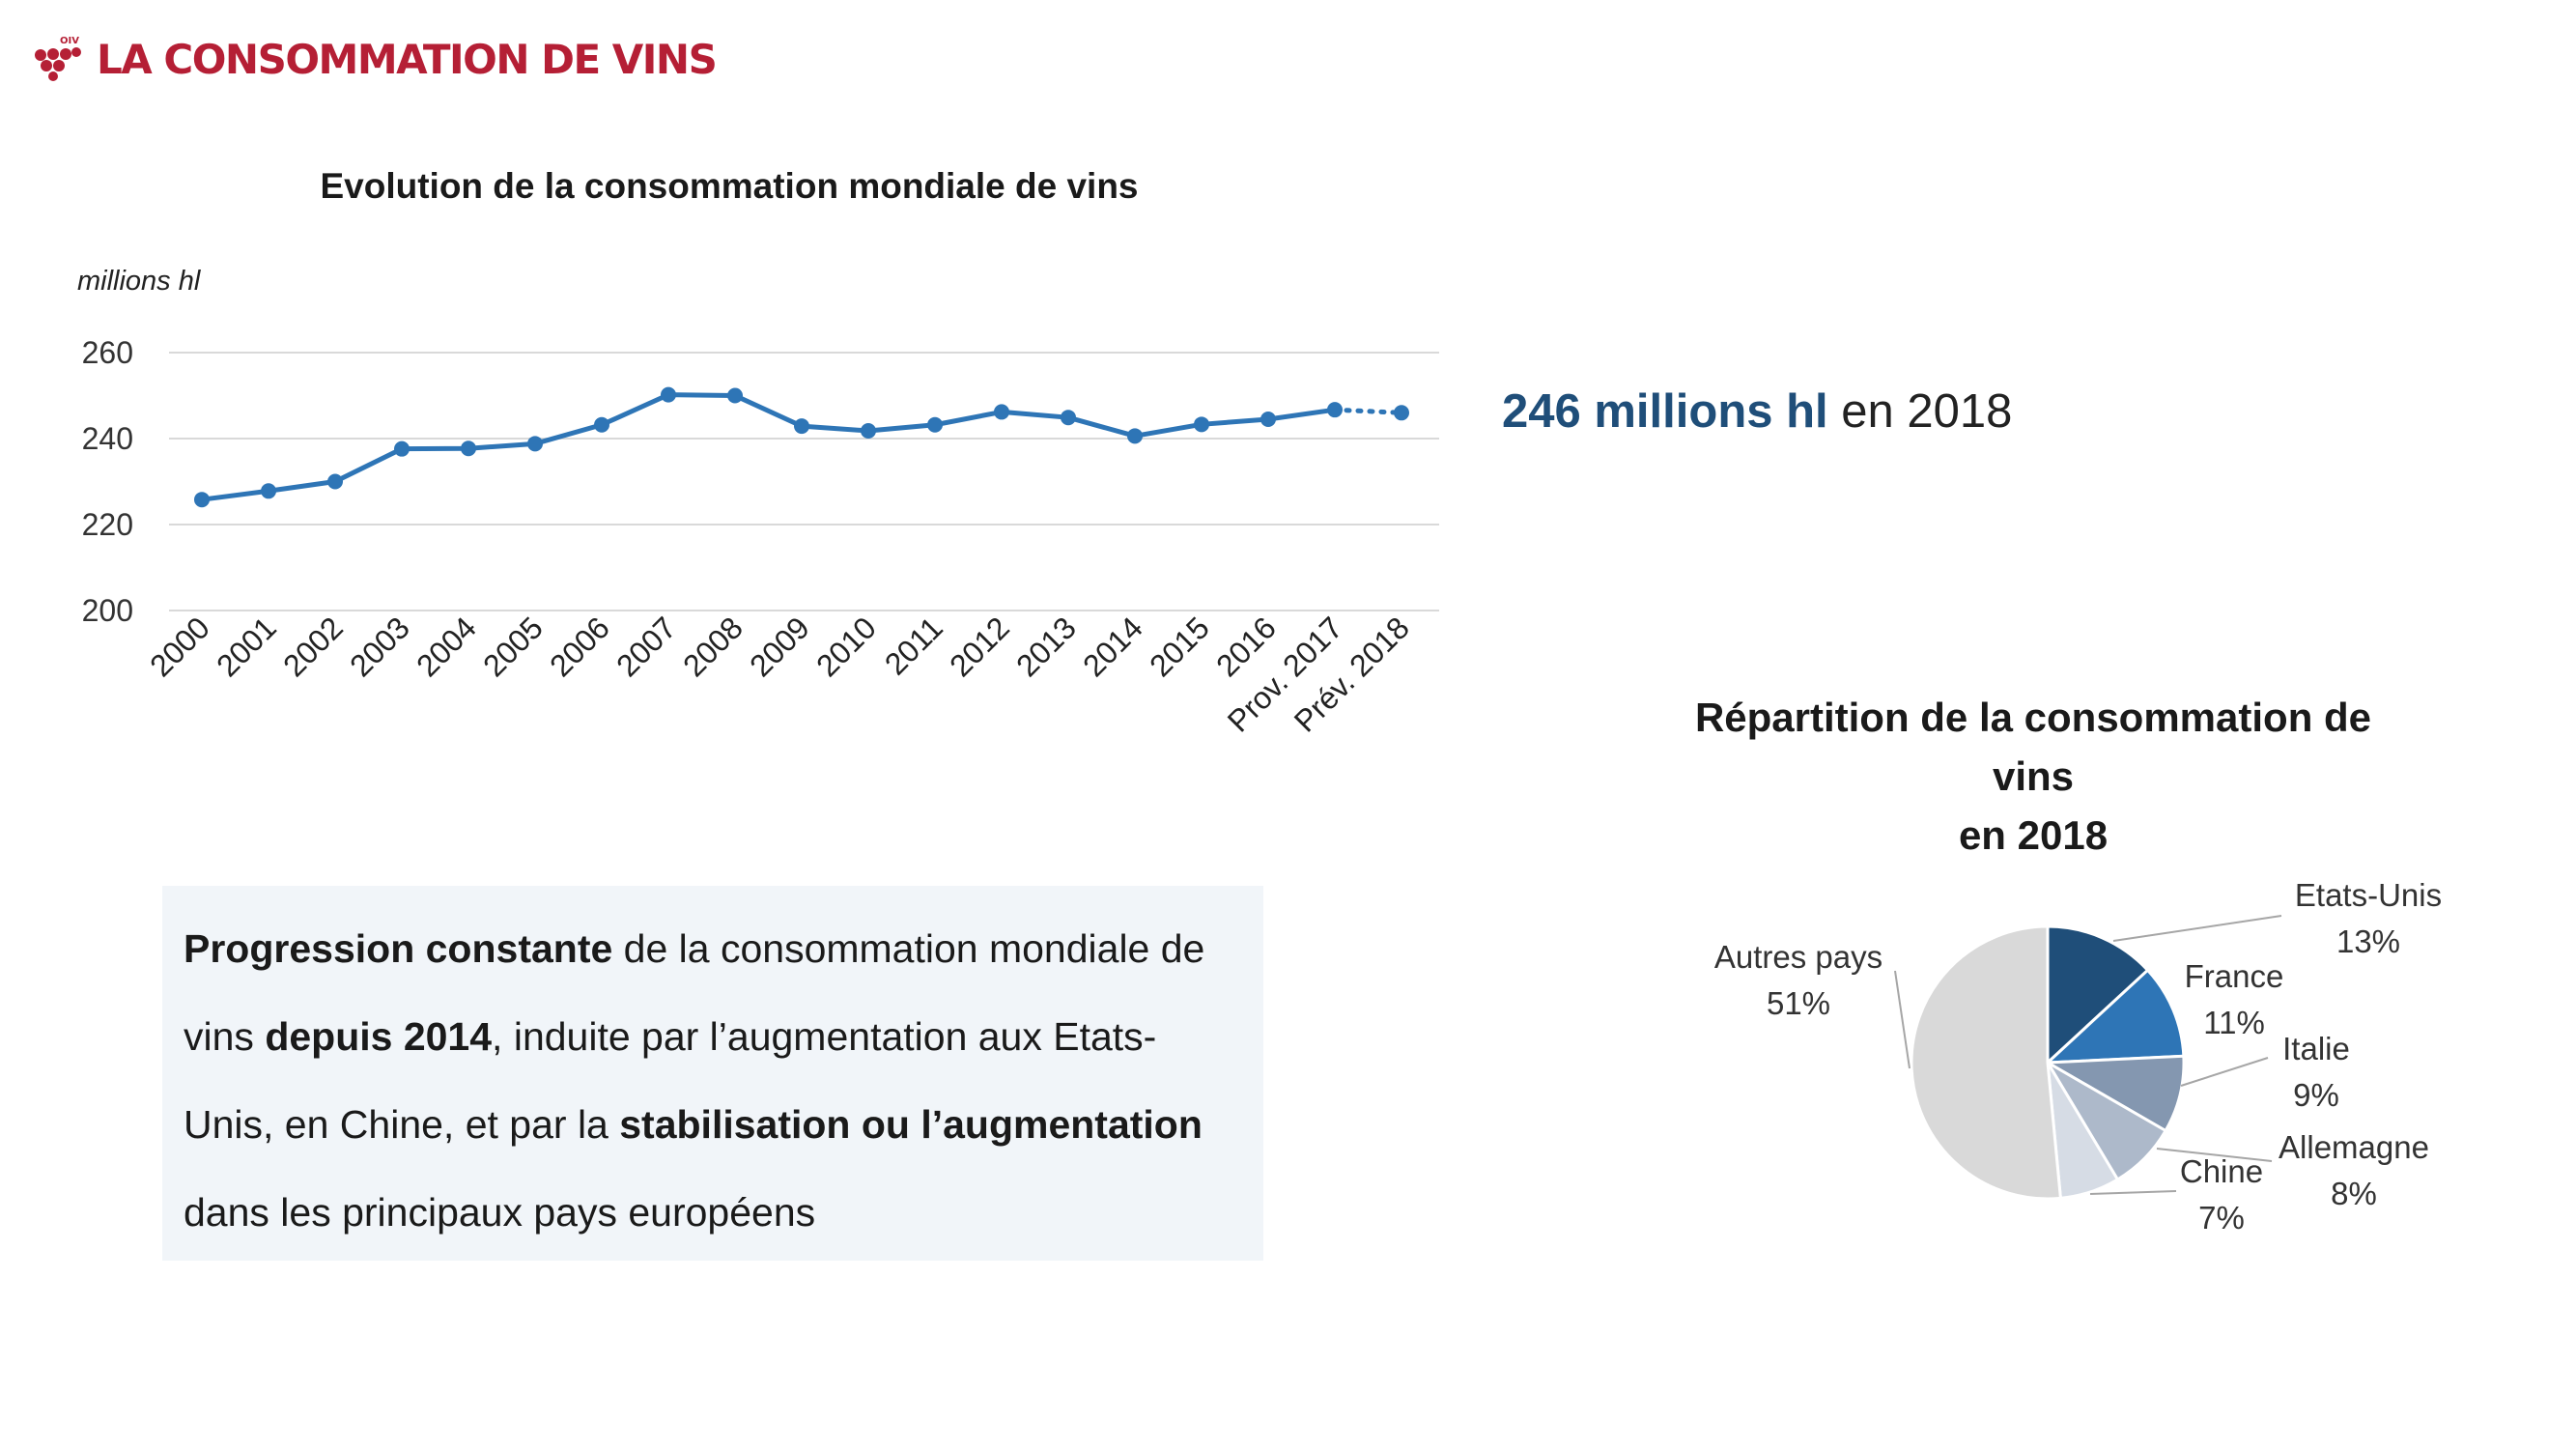 The image size is (2576, 1449). Describe the element at coordinates (1798, 957) in the screenshot. I see `pie-label: Autres pays` at that location.